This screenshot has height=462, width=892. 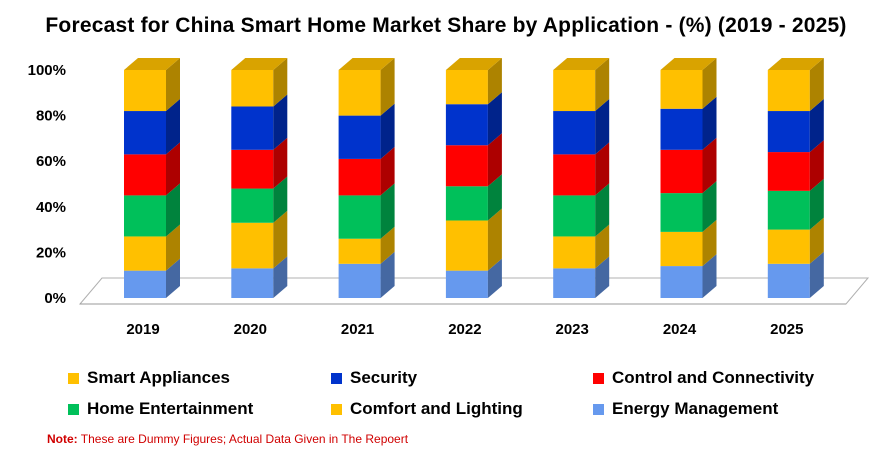 I want to click on legend-label: Security, so click(x=384, y=377).